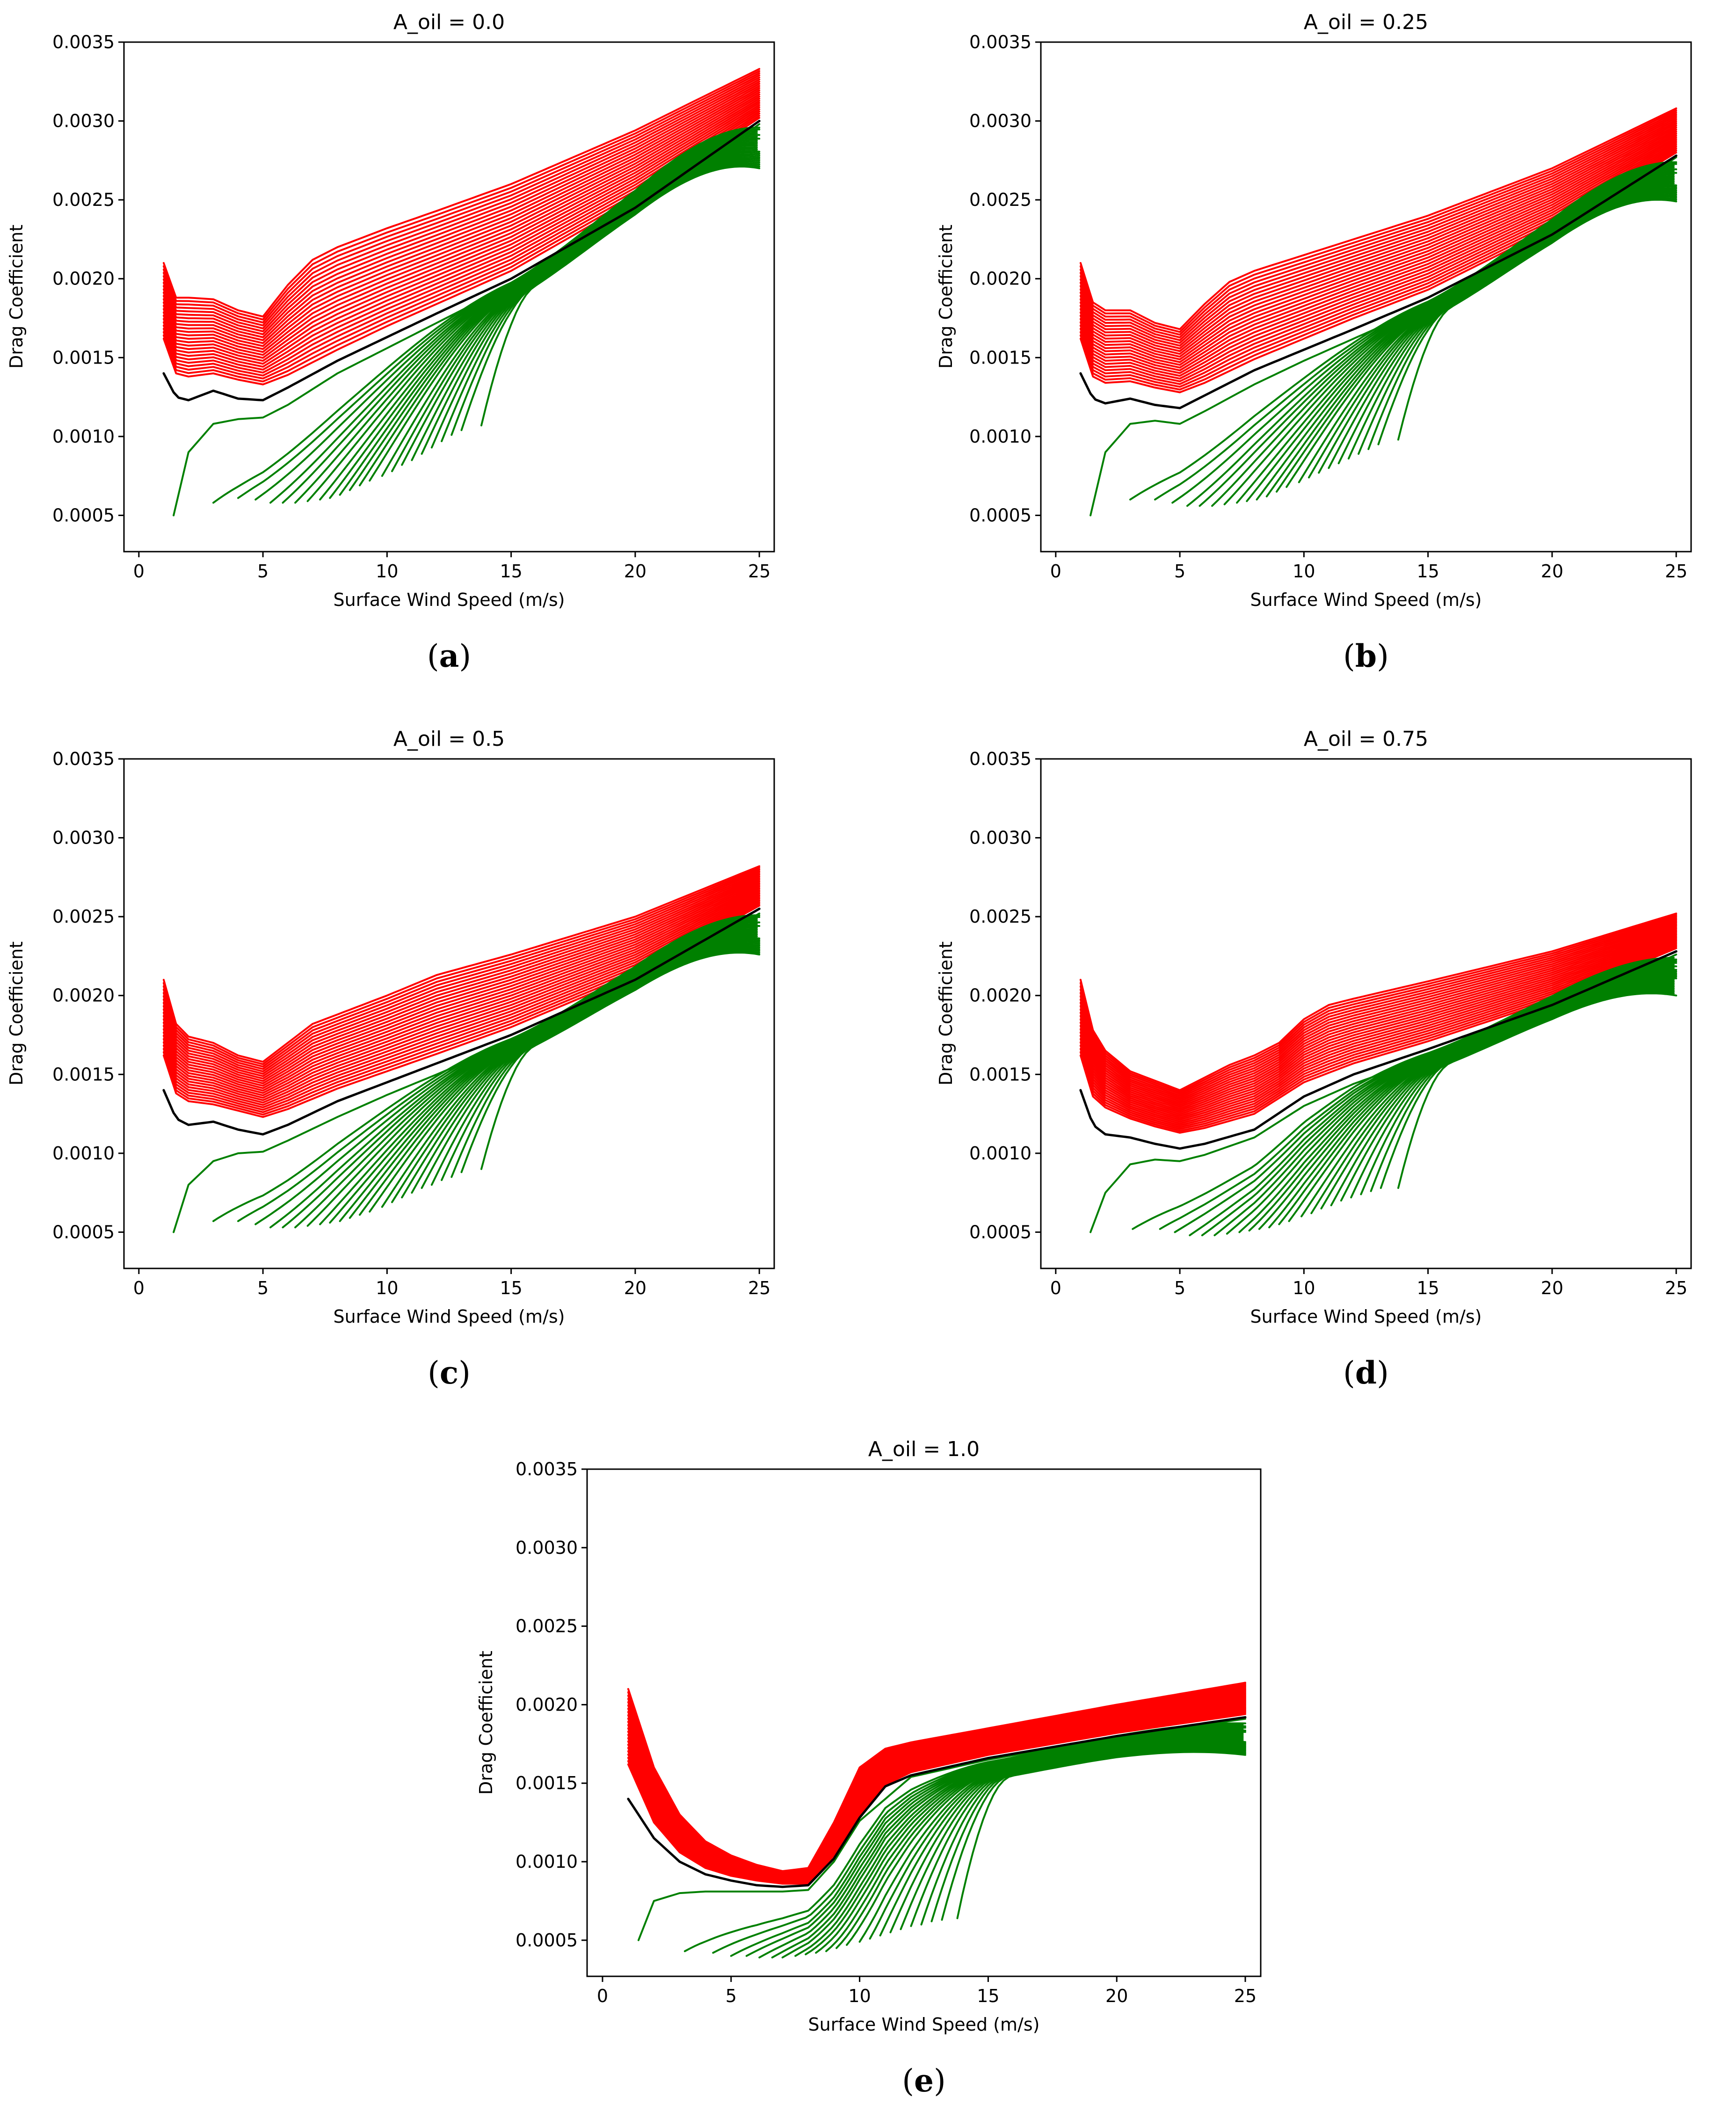  I want to click on x-ticks-d: 0 5 10 15 20 25, so click(1369, 1288).